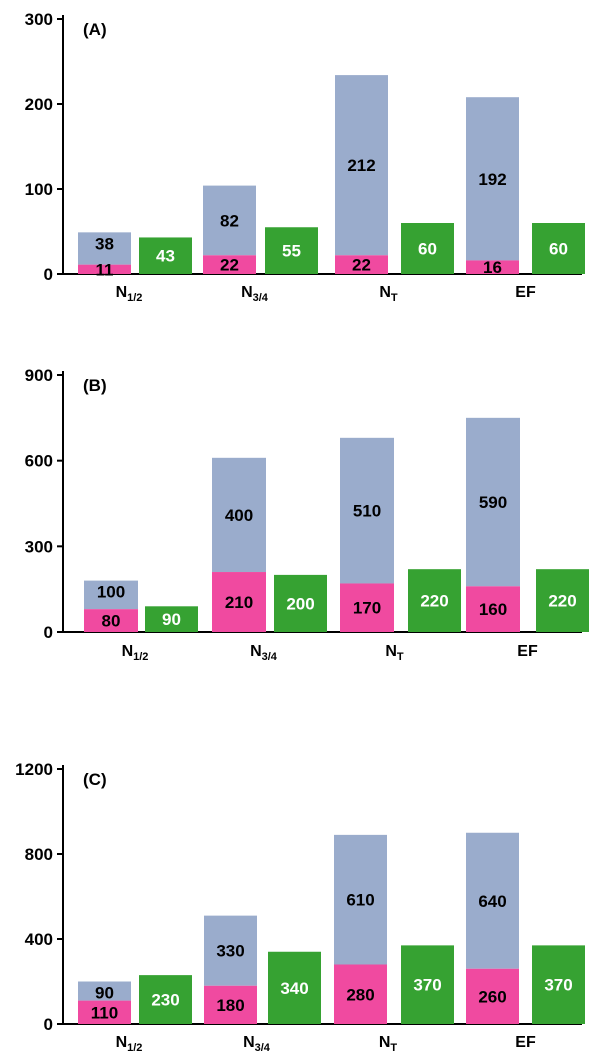 The width and height of the screenshot is (598, 1059). I want to click on data-label-upper: 590, so click(493, 502).